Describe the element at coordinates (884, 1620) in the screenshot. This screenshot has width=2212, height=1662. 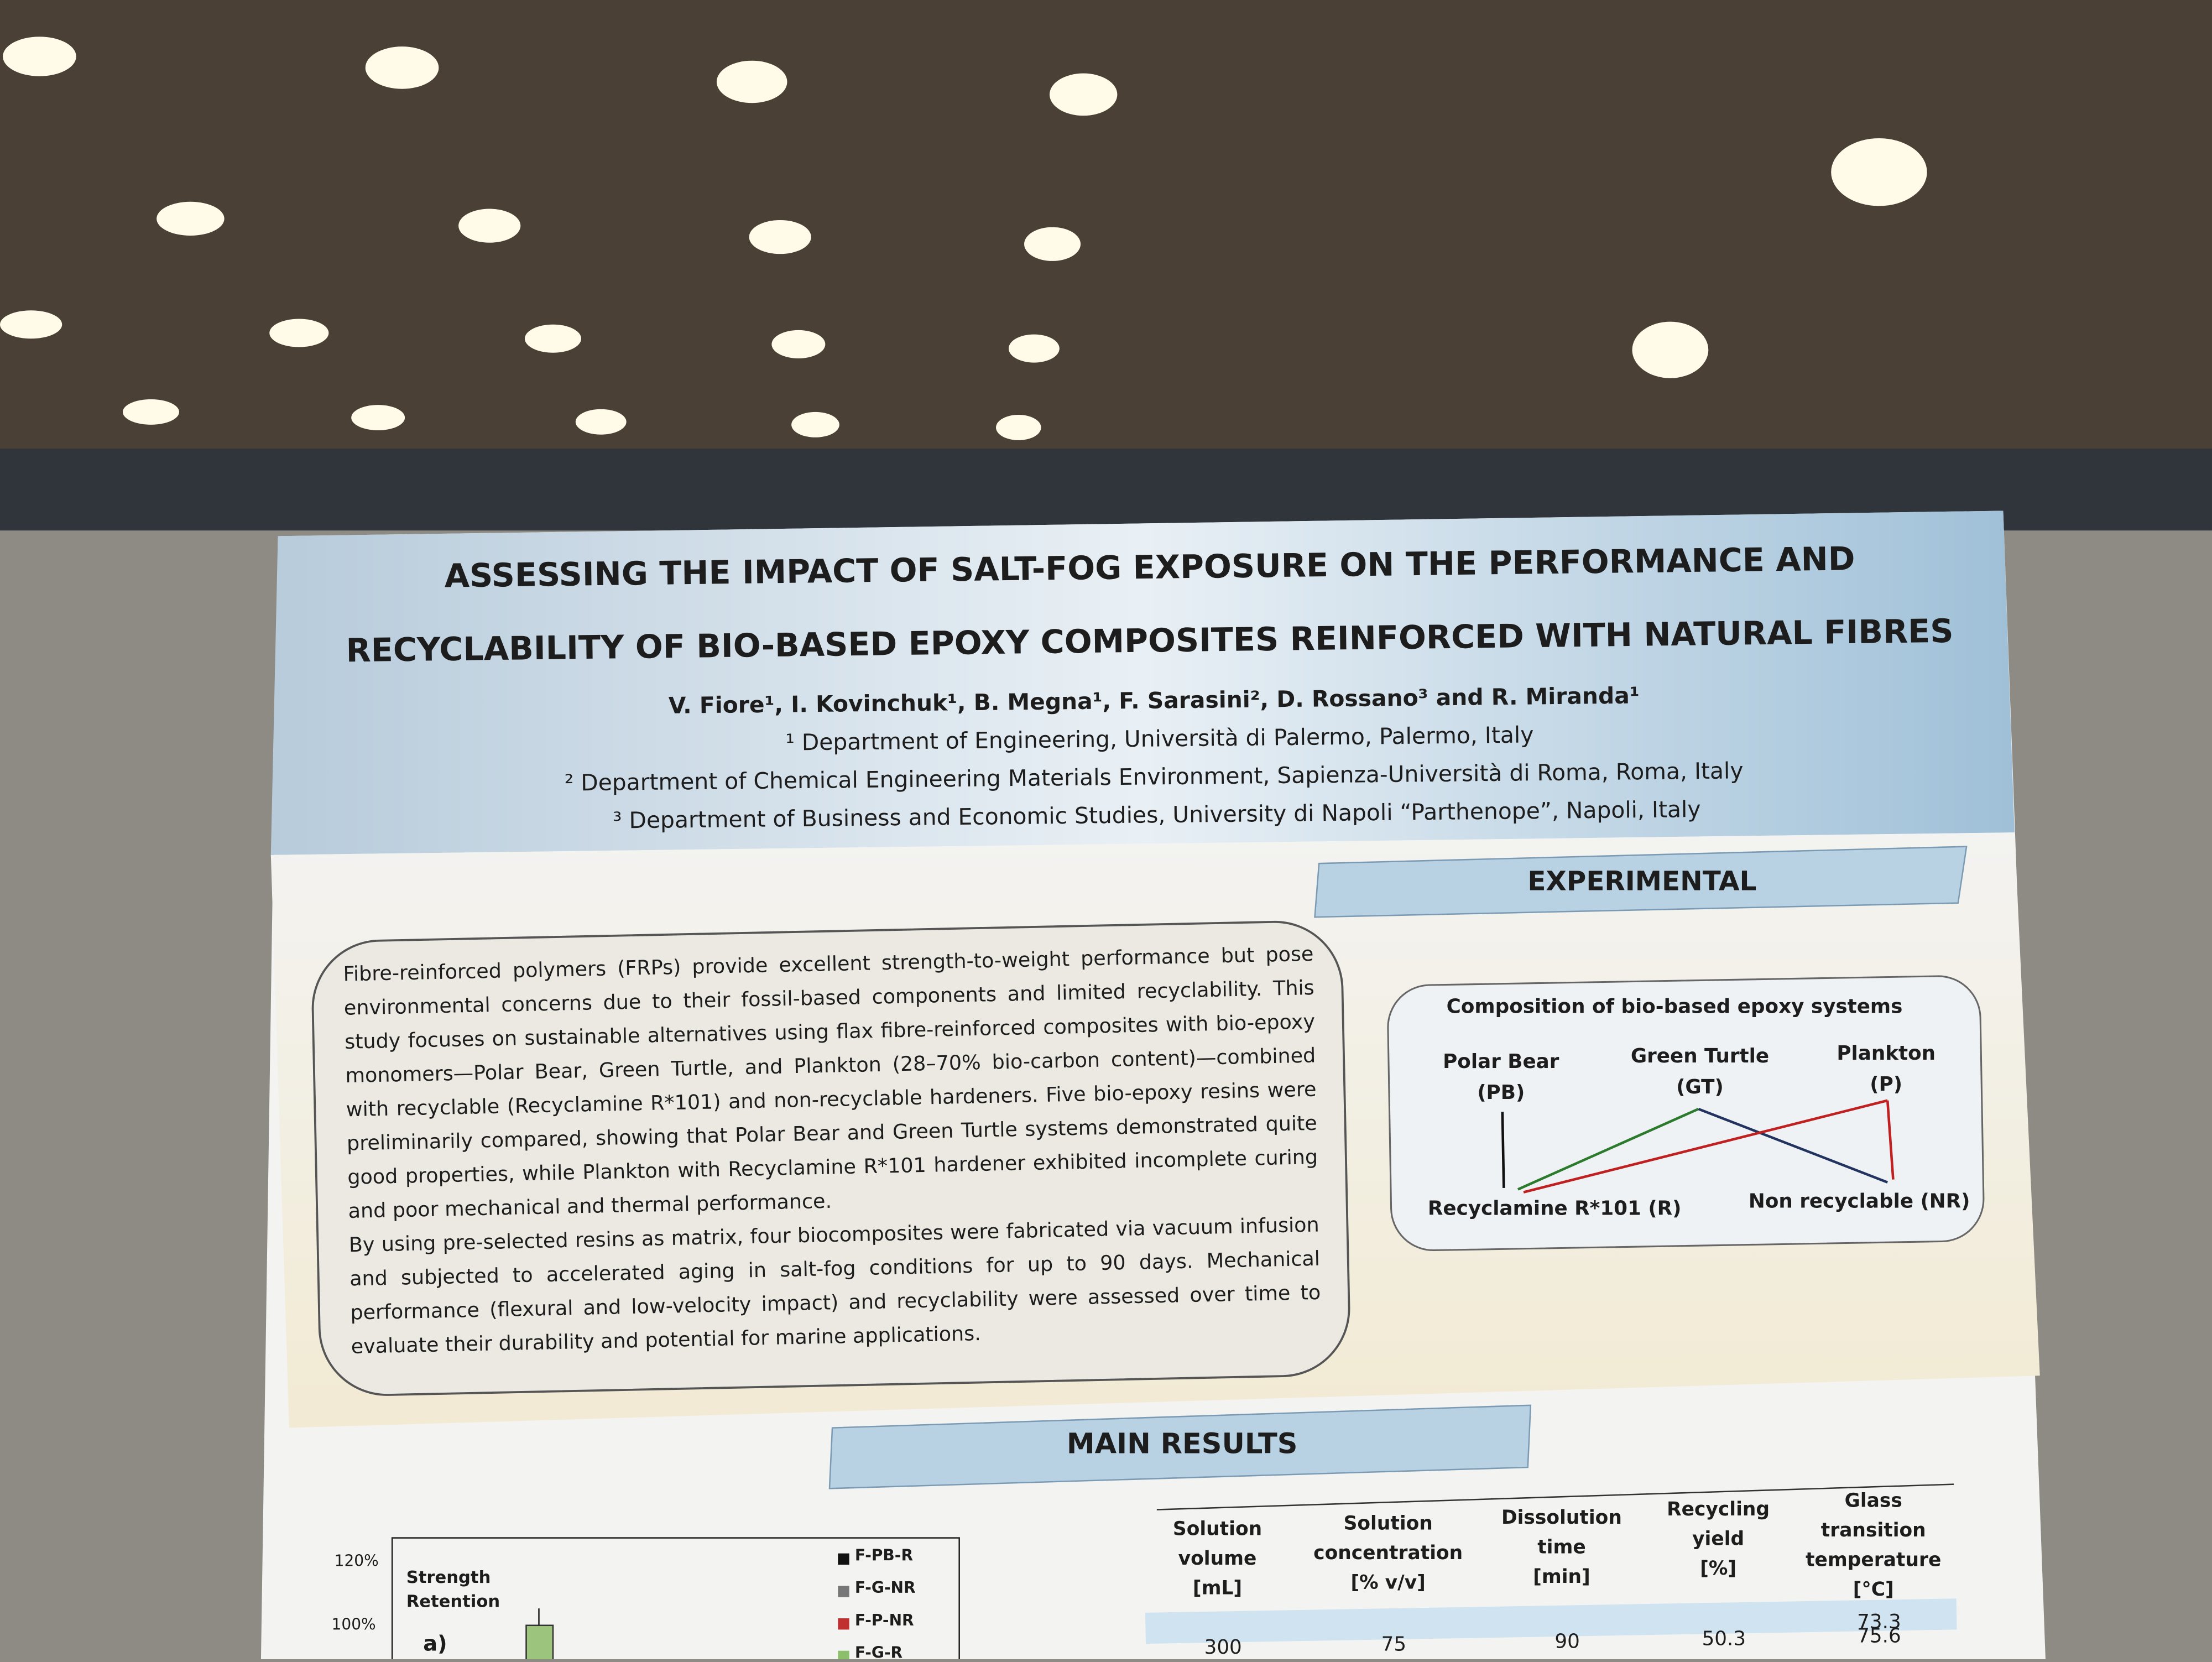
I see `legend-entry: F-P-NR` at that location.